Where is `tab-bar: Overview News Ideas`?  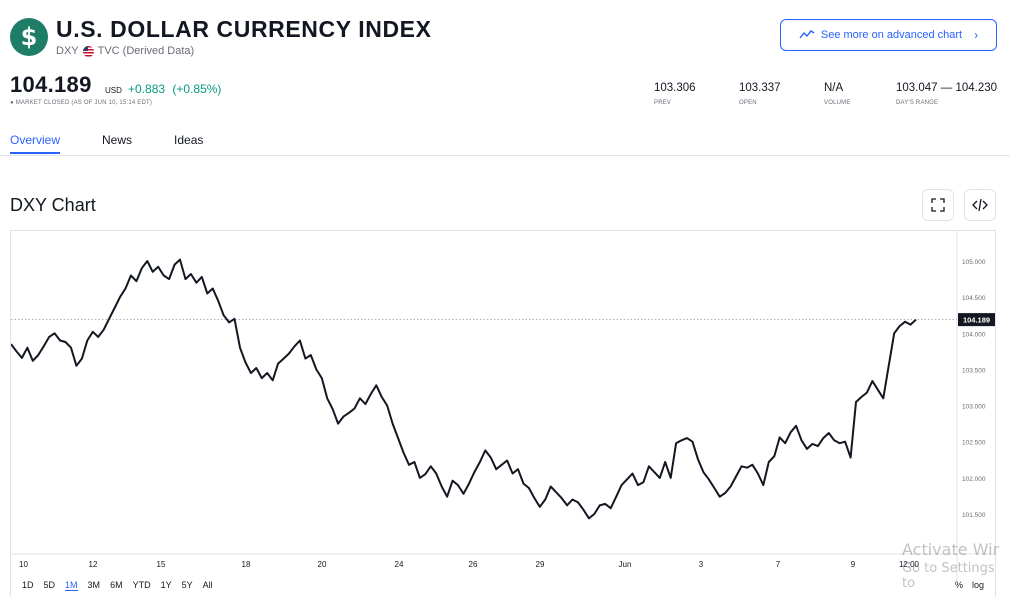 tab-bar: Overview News Ideas is located at coordinates (106, 140).